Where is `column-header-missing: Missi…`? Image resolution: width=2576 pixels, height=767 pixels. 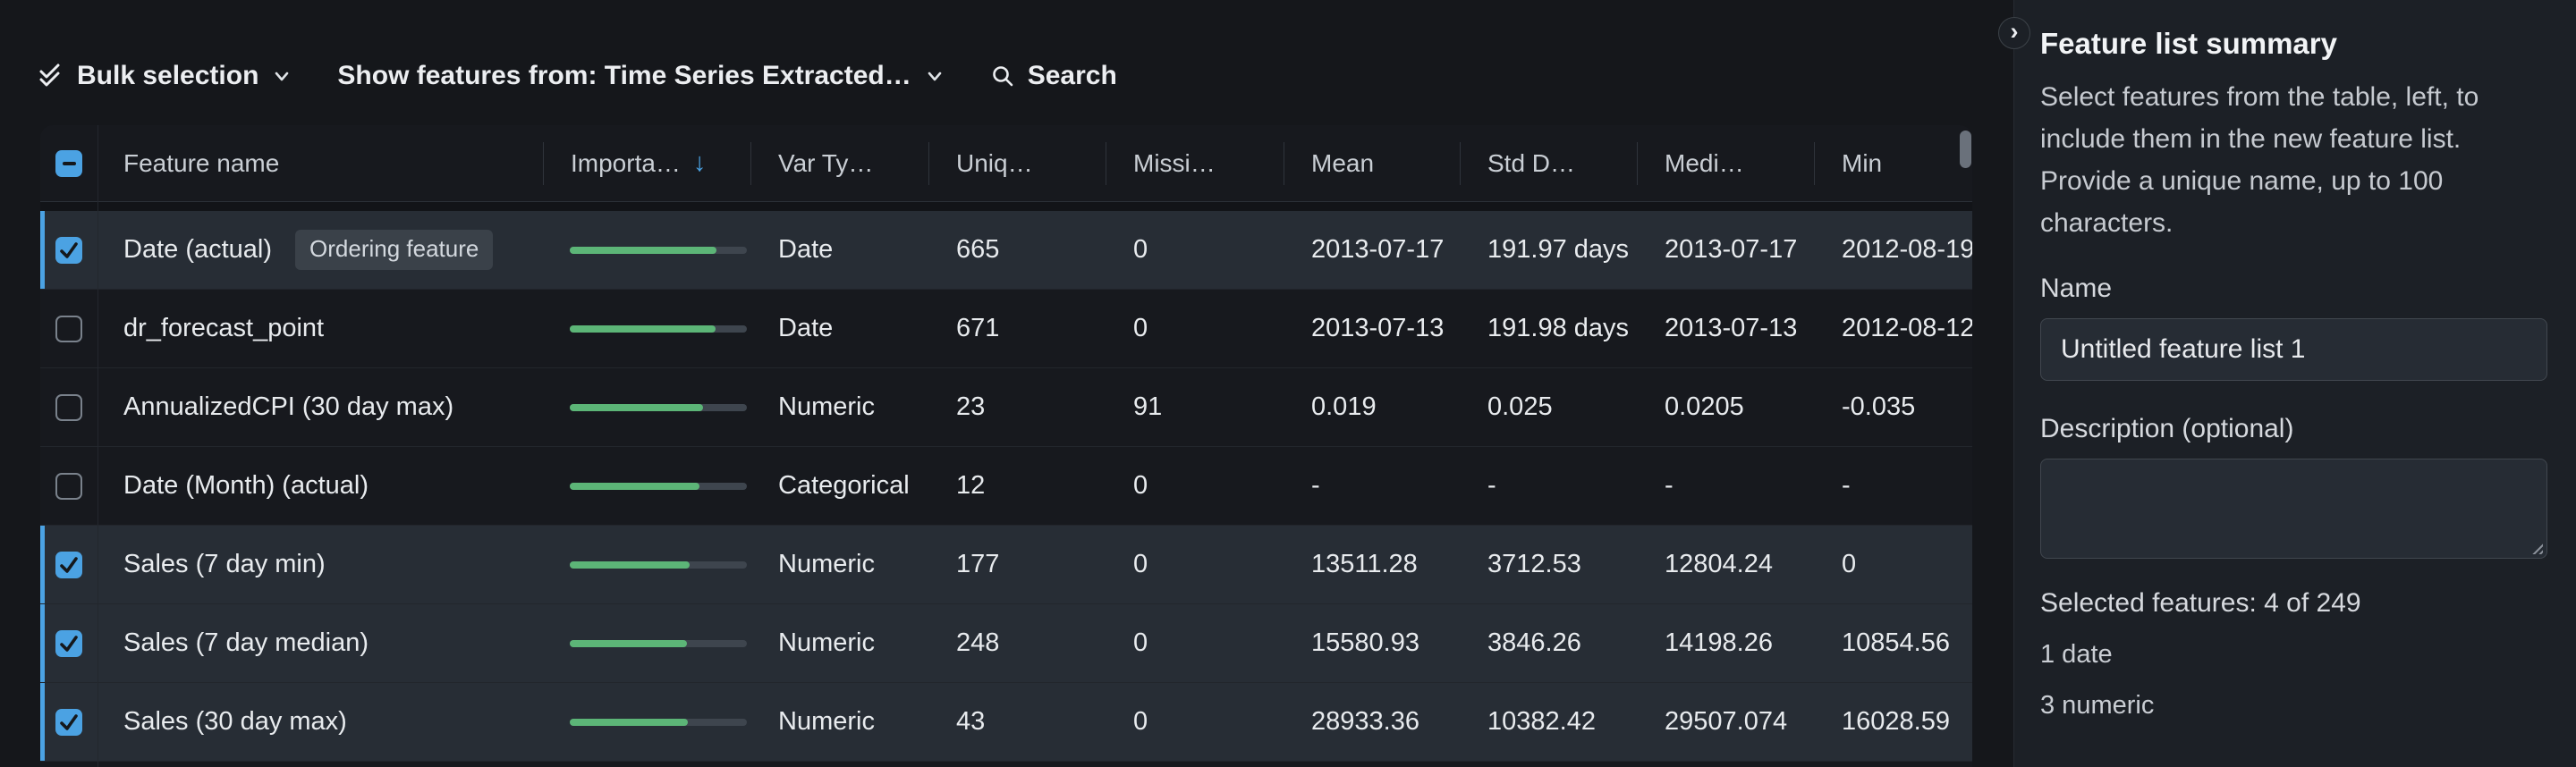
column-header-missing: Missi… is located at coordinates (1195, 163).